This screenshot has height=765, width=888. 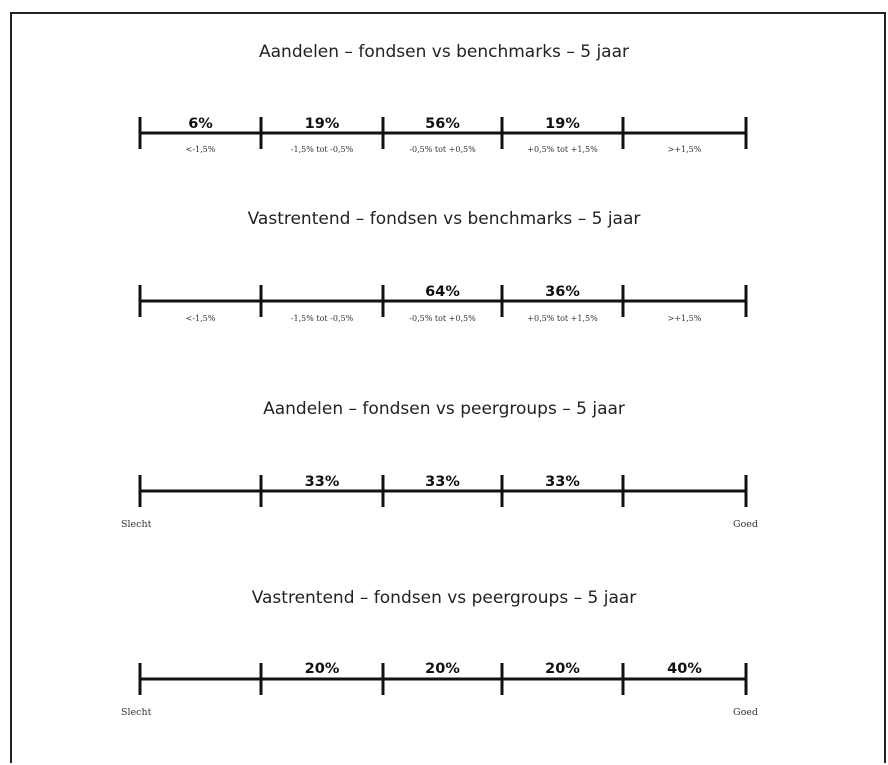 What do you see at coordinates (442, 669) in the screenshot?
I see `panel-4-pct-label-3: 20%` at bounding box center [442, 669].